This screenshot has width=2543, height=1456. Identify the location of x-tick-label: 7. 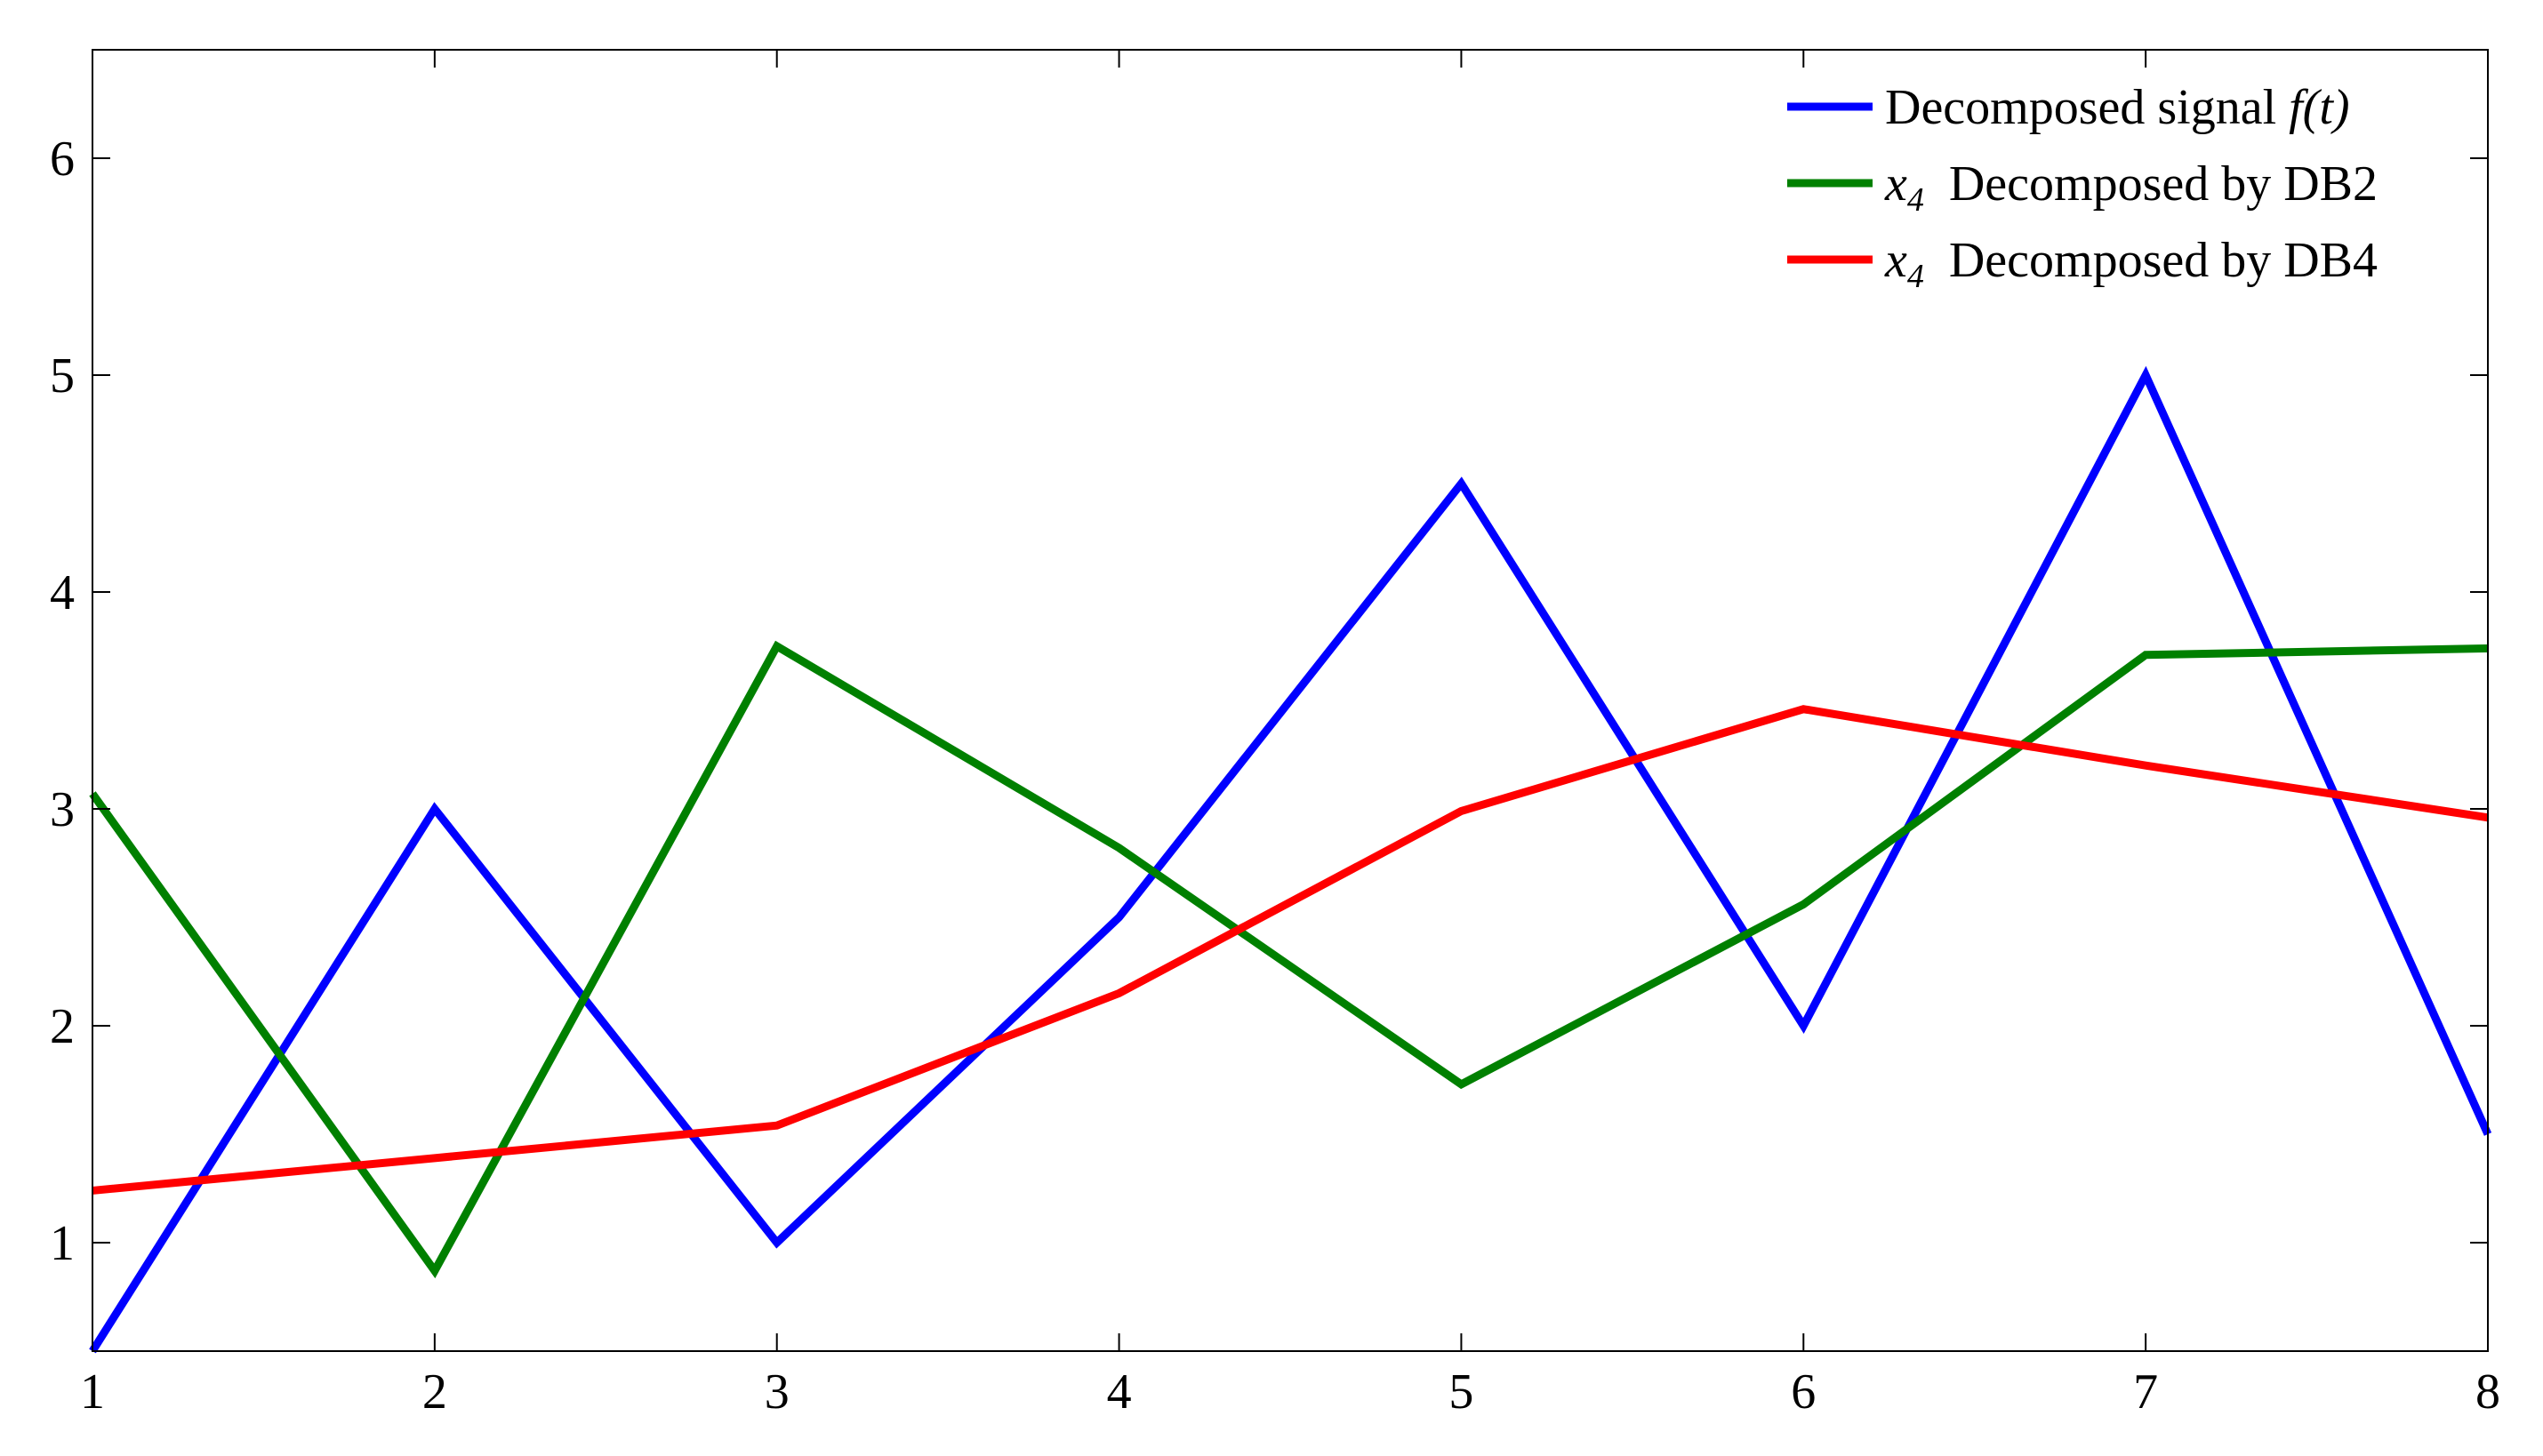
(2145, 1392).